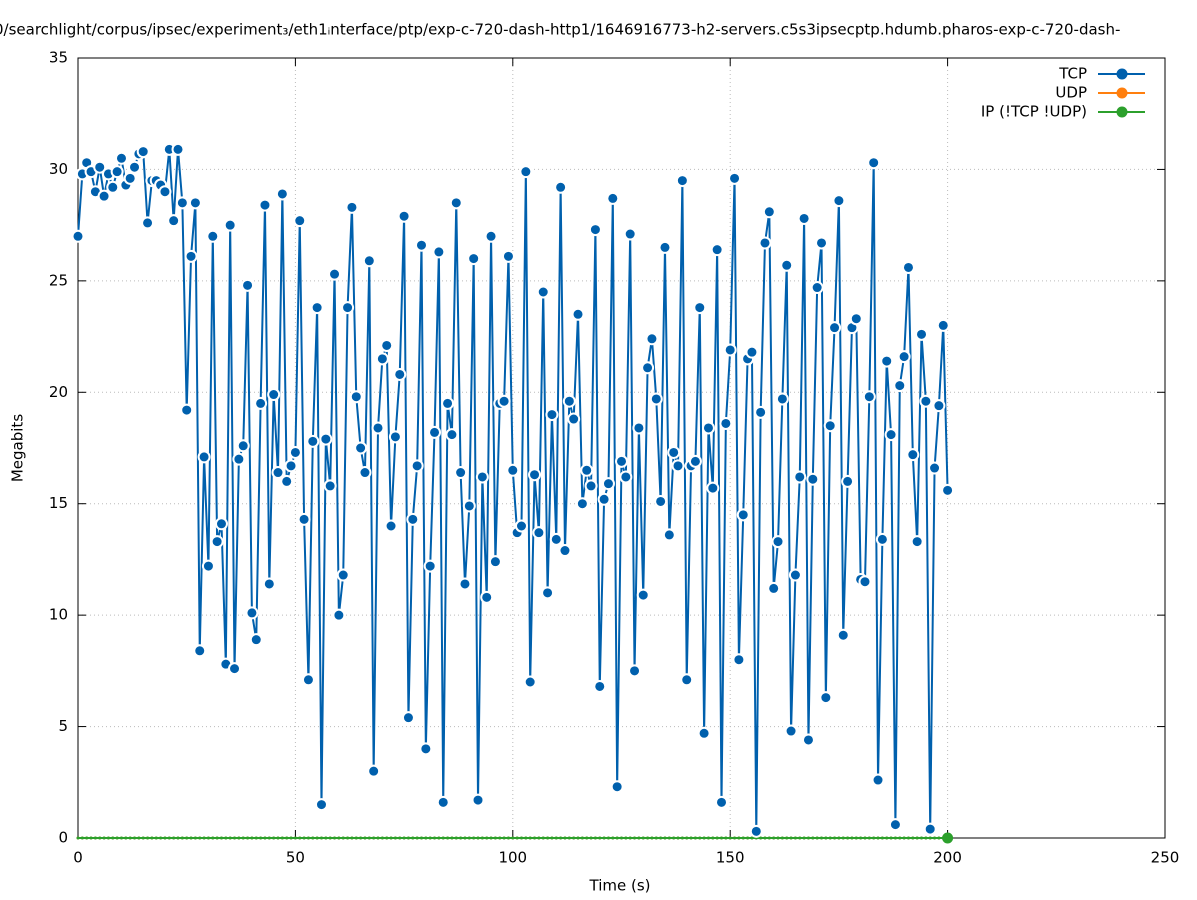 The image size is (1197, 900). I want to click on x-tick-label: 200, so click(947, 858).